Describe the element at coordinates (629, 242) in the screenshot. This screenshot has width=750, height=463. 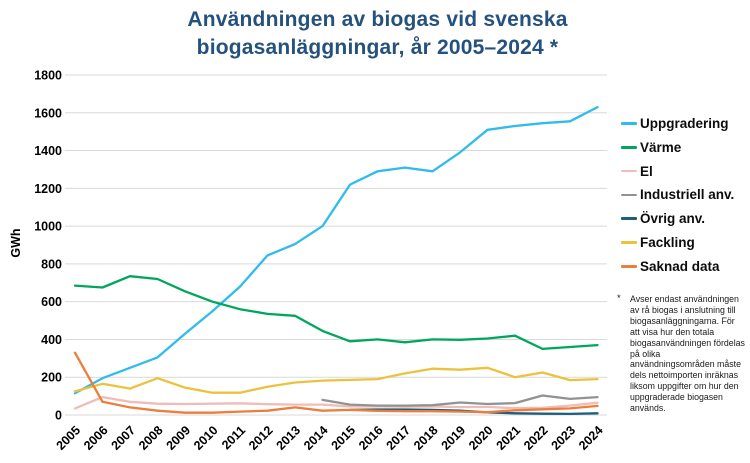
I see `legend-marker-fackling` at that location.